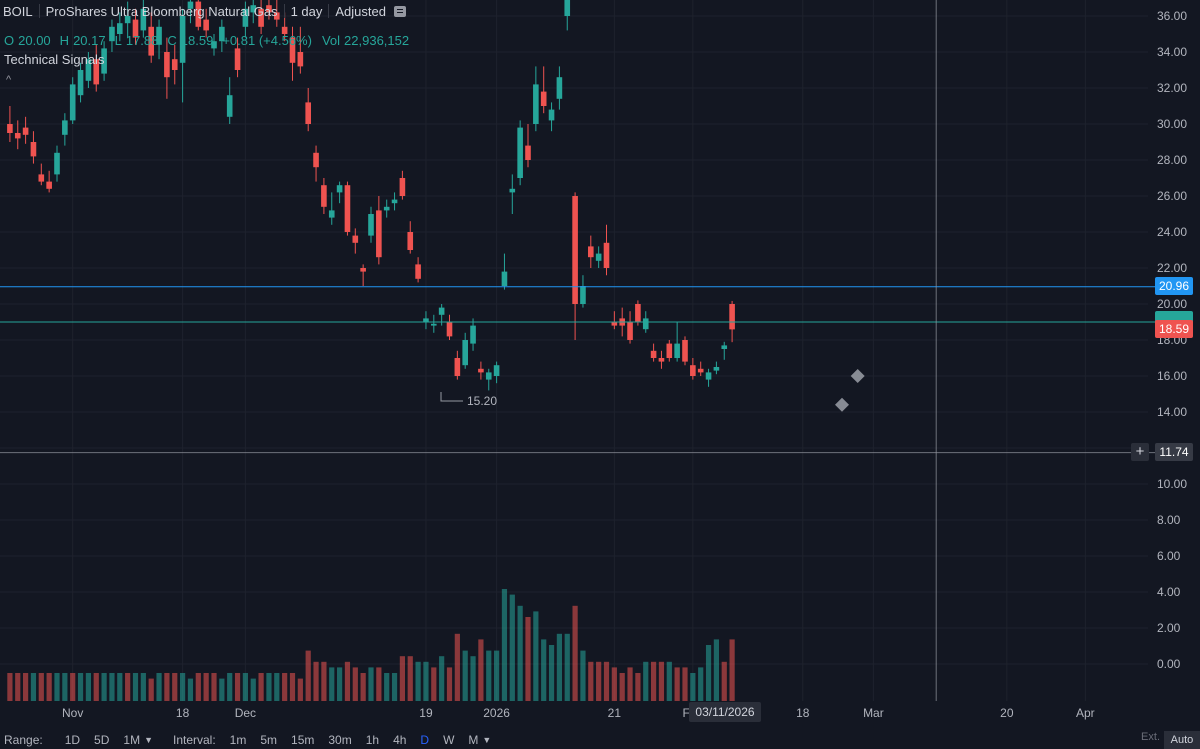  I want to click on indicator-name: Technical Signals, so click(54, 59).